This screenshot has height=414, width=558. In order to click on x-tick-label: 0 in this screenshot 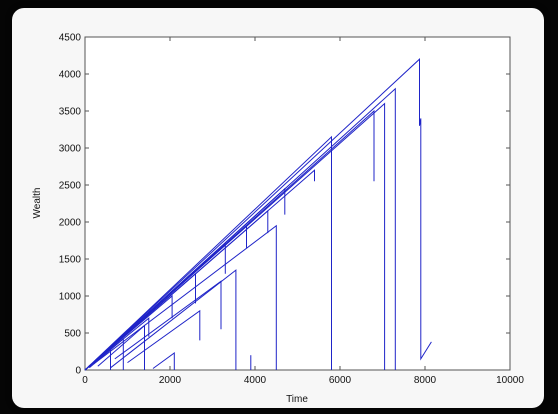, I will do `click(85, 380)`.